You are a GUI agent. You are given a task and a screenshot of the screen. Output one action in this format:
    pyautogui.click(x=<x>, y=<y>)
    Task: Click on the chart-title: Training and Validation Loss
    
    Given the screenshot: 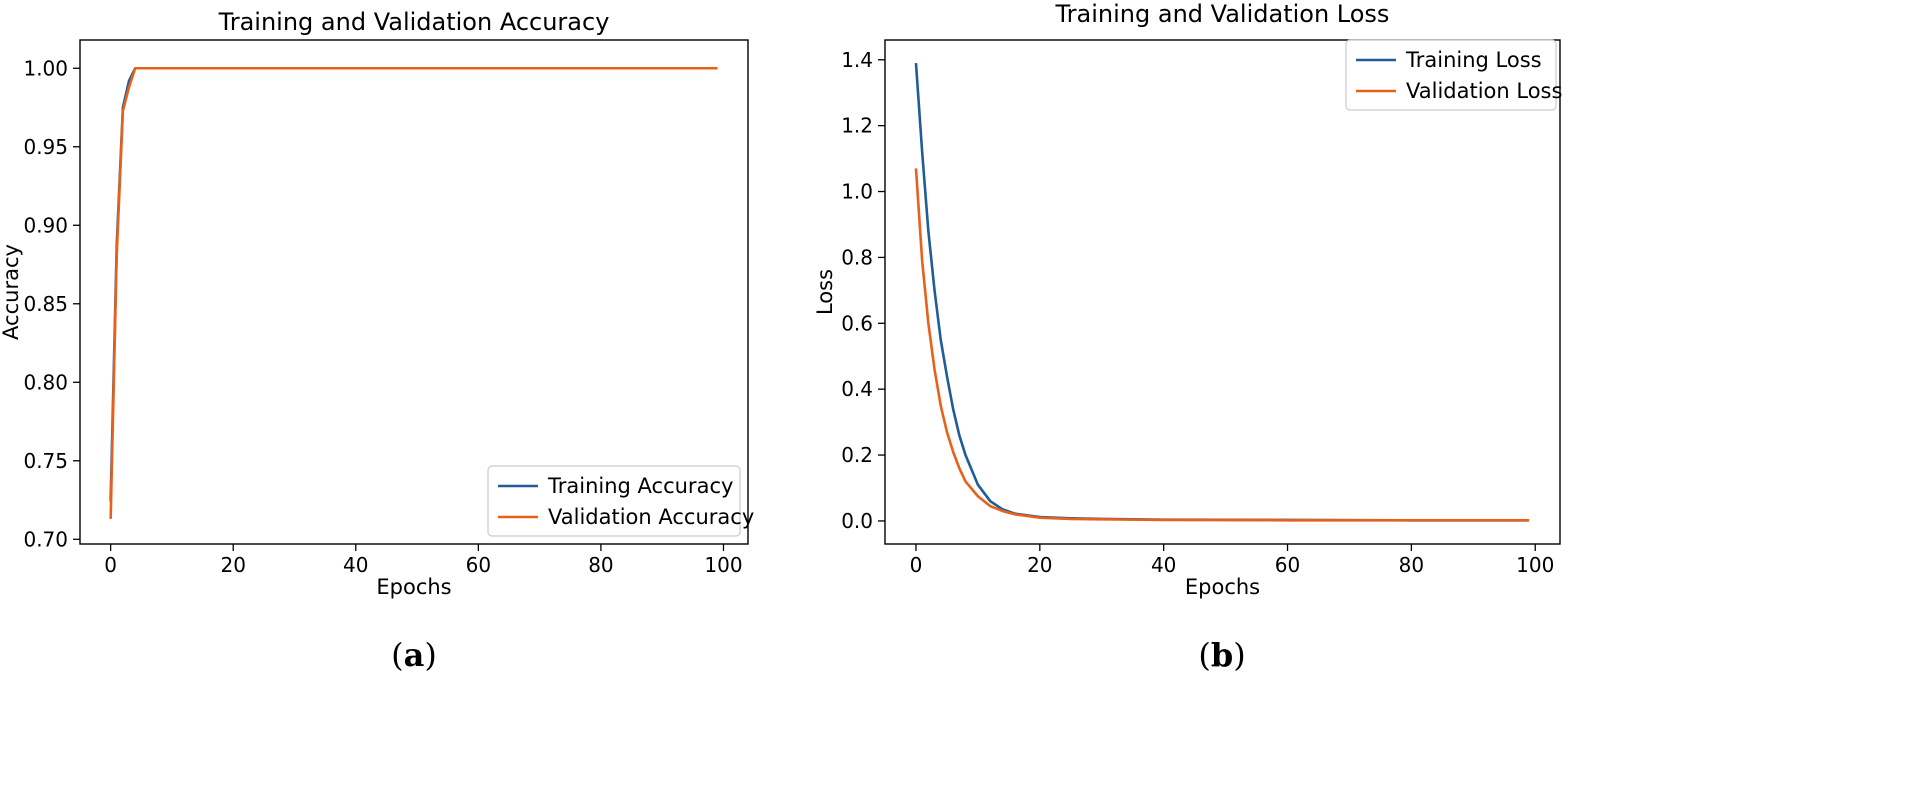 What is the action you would take?
    pyautogui.click(x=1222, y=14)
    